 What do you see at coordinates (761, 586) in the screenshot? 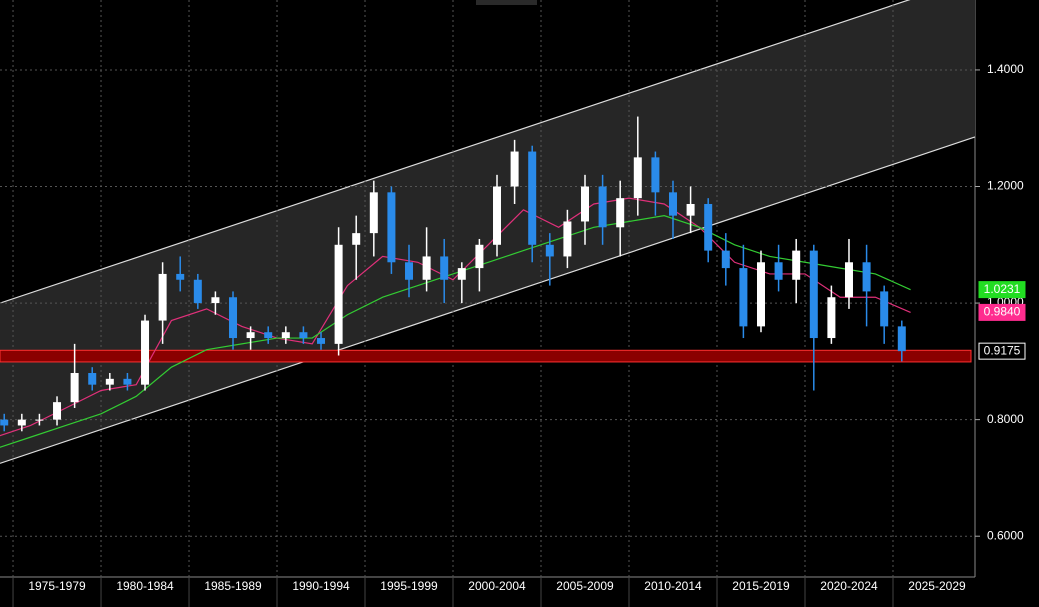
I see `x-tick-label: 2015-2019` at bounding box center [761, 586].